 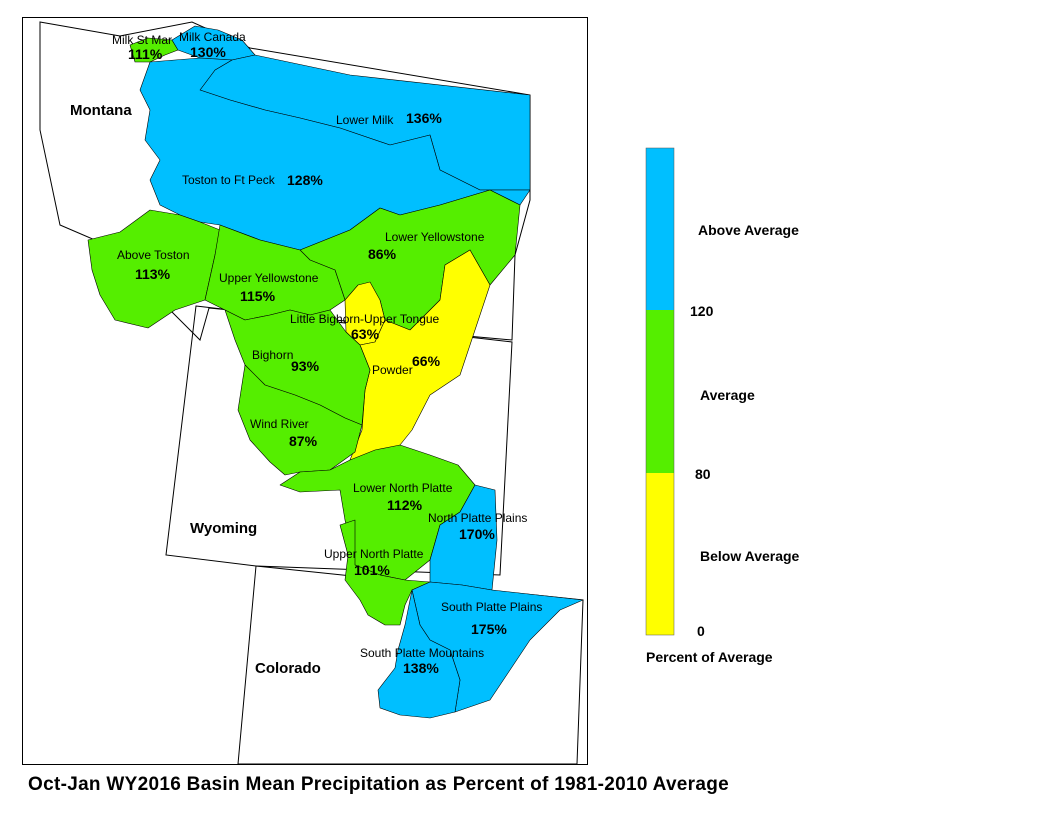 I want to click on legend-label-below: Below Average, so click(x=750, y=556).